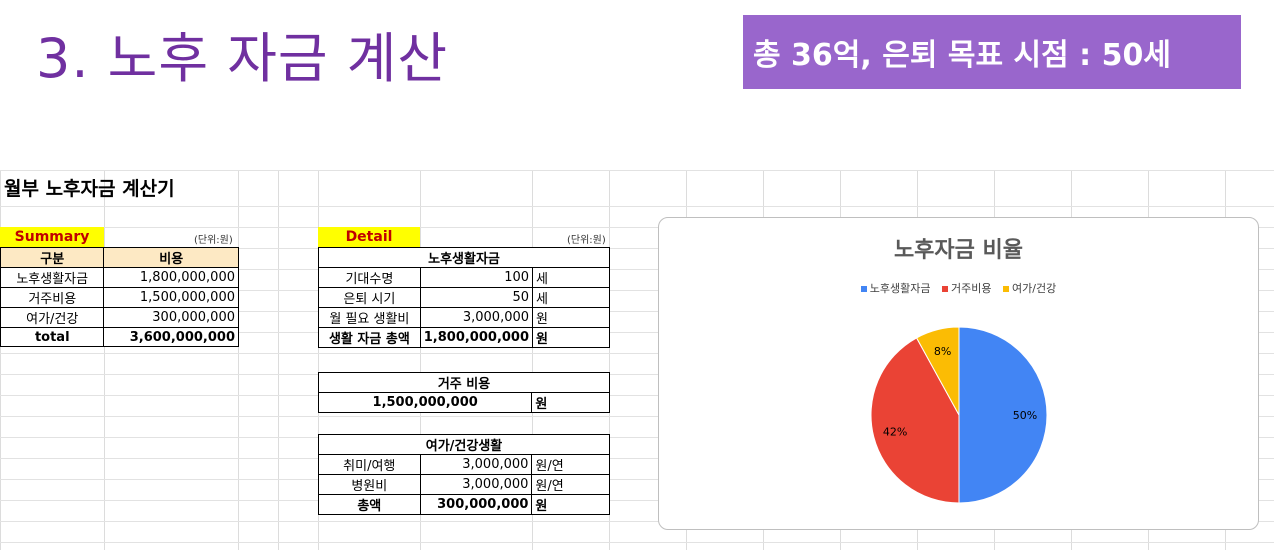 Image resolution: width=1274 pixels, height=550 pixels. Describe the element at coordinates (476, 504) in the screenshot. I see `leisure-total-value: 300,000,000` at that location.